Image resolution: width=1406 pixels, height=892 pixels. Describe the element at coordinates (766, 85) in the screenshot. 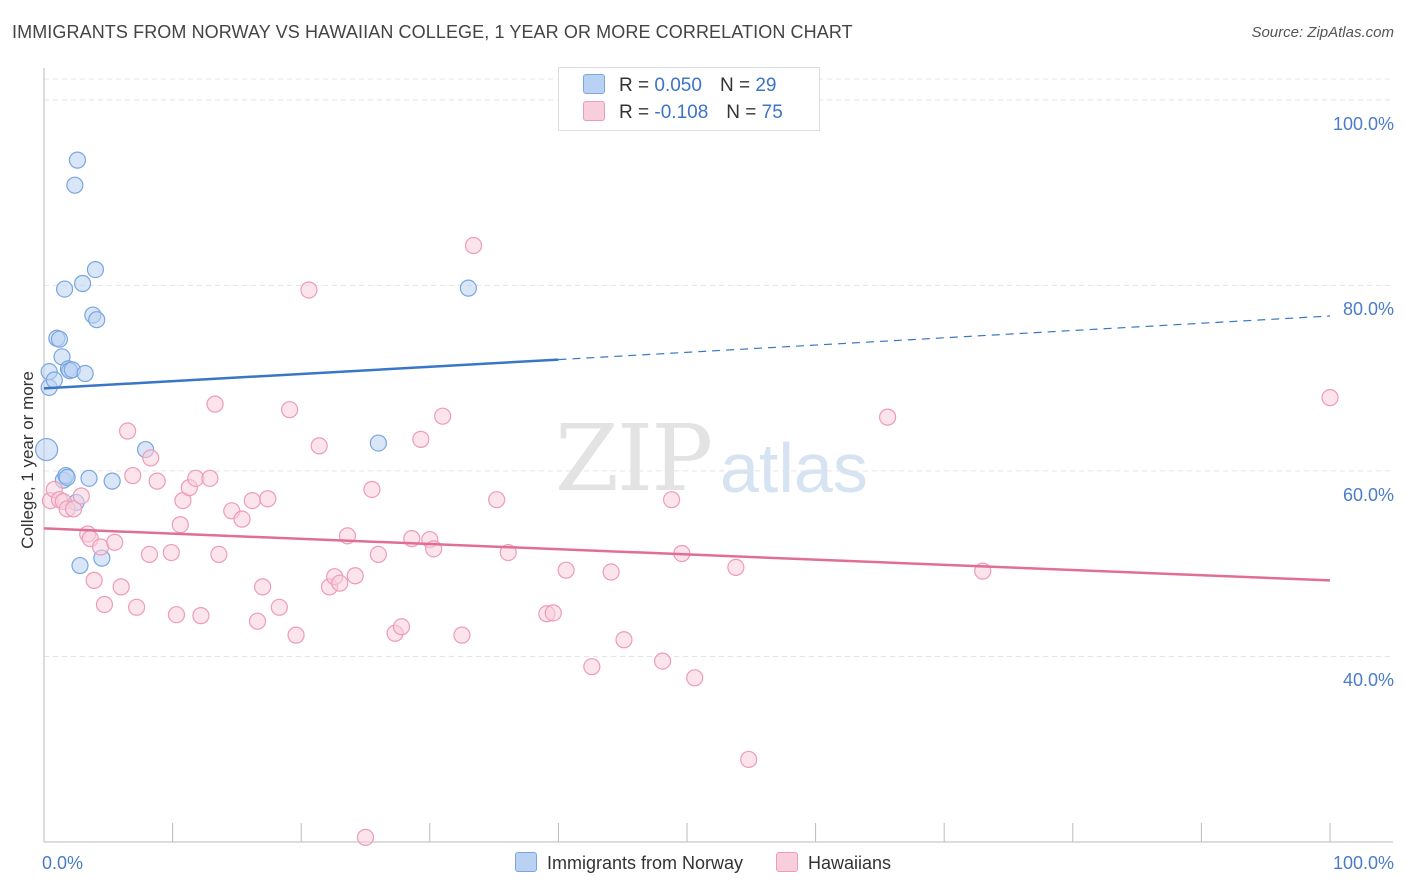

I see `legend-n-value: 29` at that location.